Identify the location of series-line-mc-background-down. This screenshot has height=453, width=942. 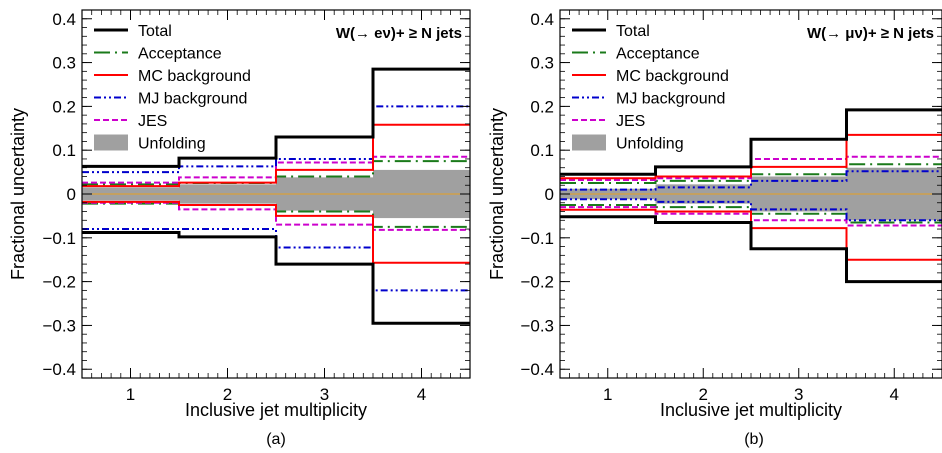
(276, 232).